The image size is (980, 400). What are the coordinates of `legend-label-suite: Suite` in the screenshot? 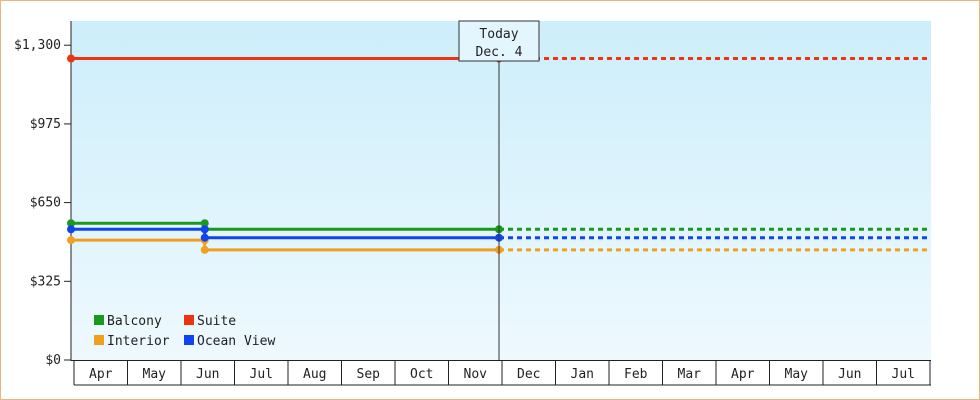 It's located at (216, 321).